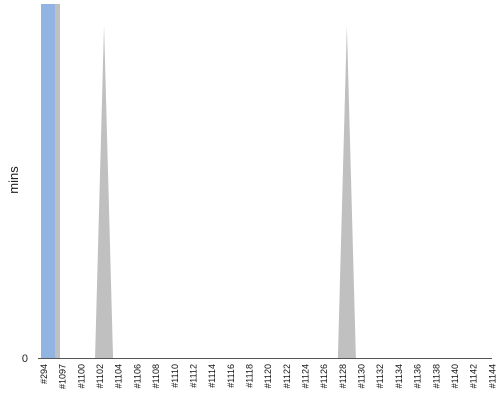  What do you see at coordinates (13, 180) in the screenshot?
I see `y-axis-label: mins` at bounding box center [13, 180].